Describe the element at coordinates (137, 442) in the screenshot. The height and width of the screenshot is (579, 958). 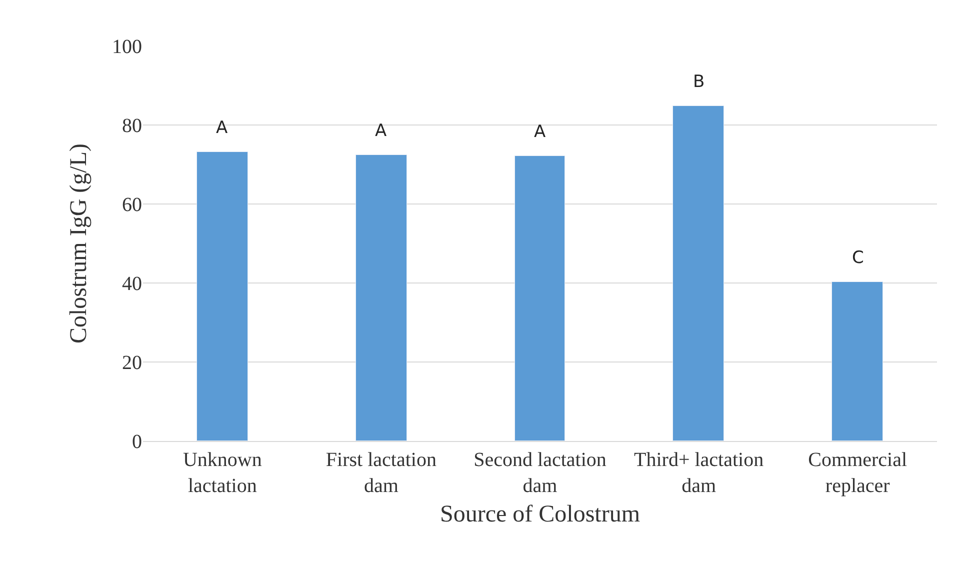
I see `y-tick-label: 0` at that location.